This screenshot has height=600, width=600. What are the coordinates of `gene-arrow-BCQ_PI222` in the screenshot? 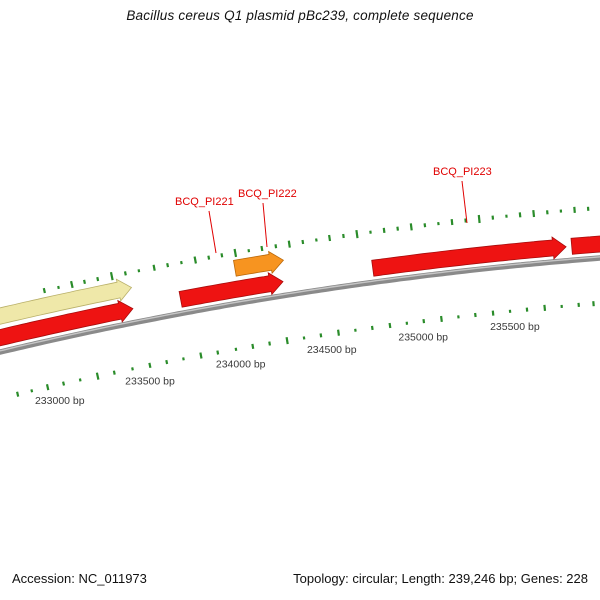 It's located at (259, 263).